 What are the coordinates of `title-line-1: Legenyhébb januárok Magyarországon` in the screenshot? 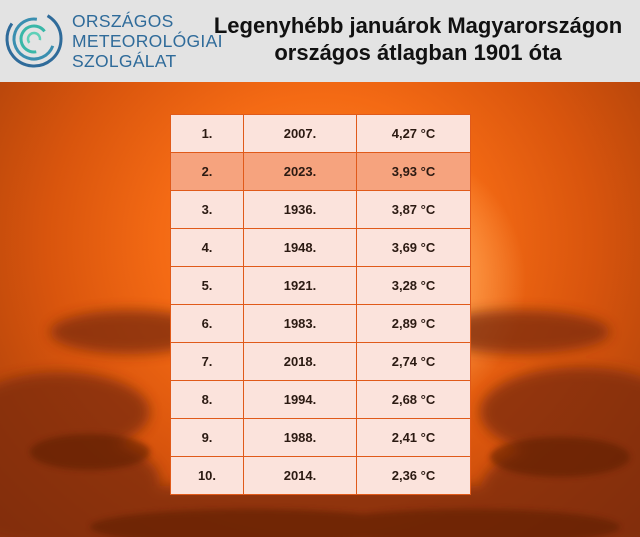 It's located at (418, 25).